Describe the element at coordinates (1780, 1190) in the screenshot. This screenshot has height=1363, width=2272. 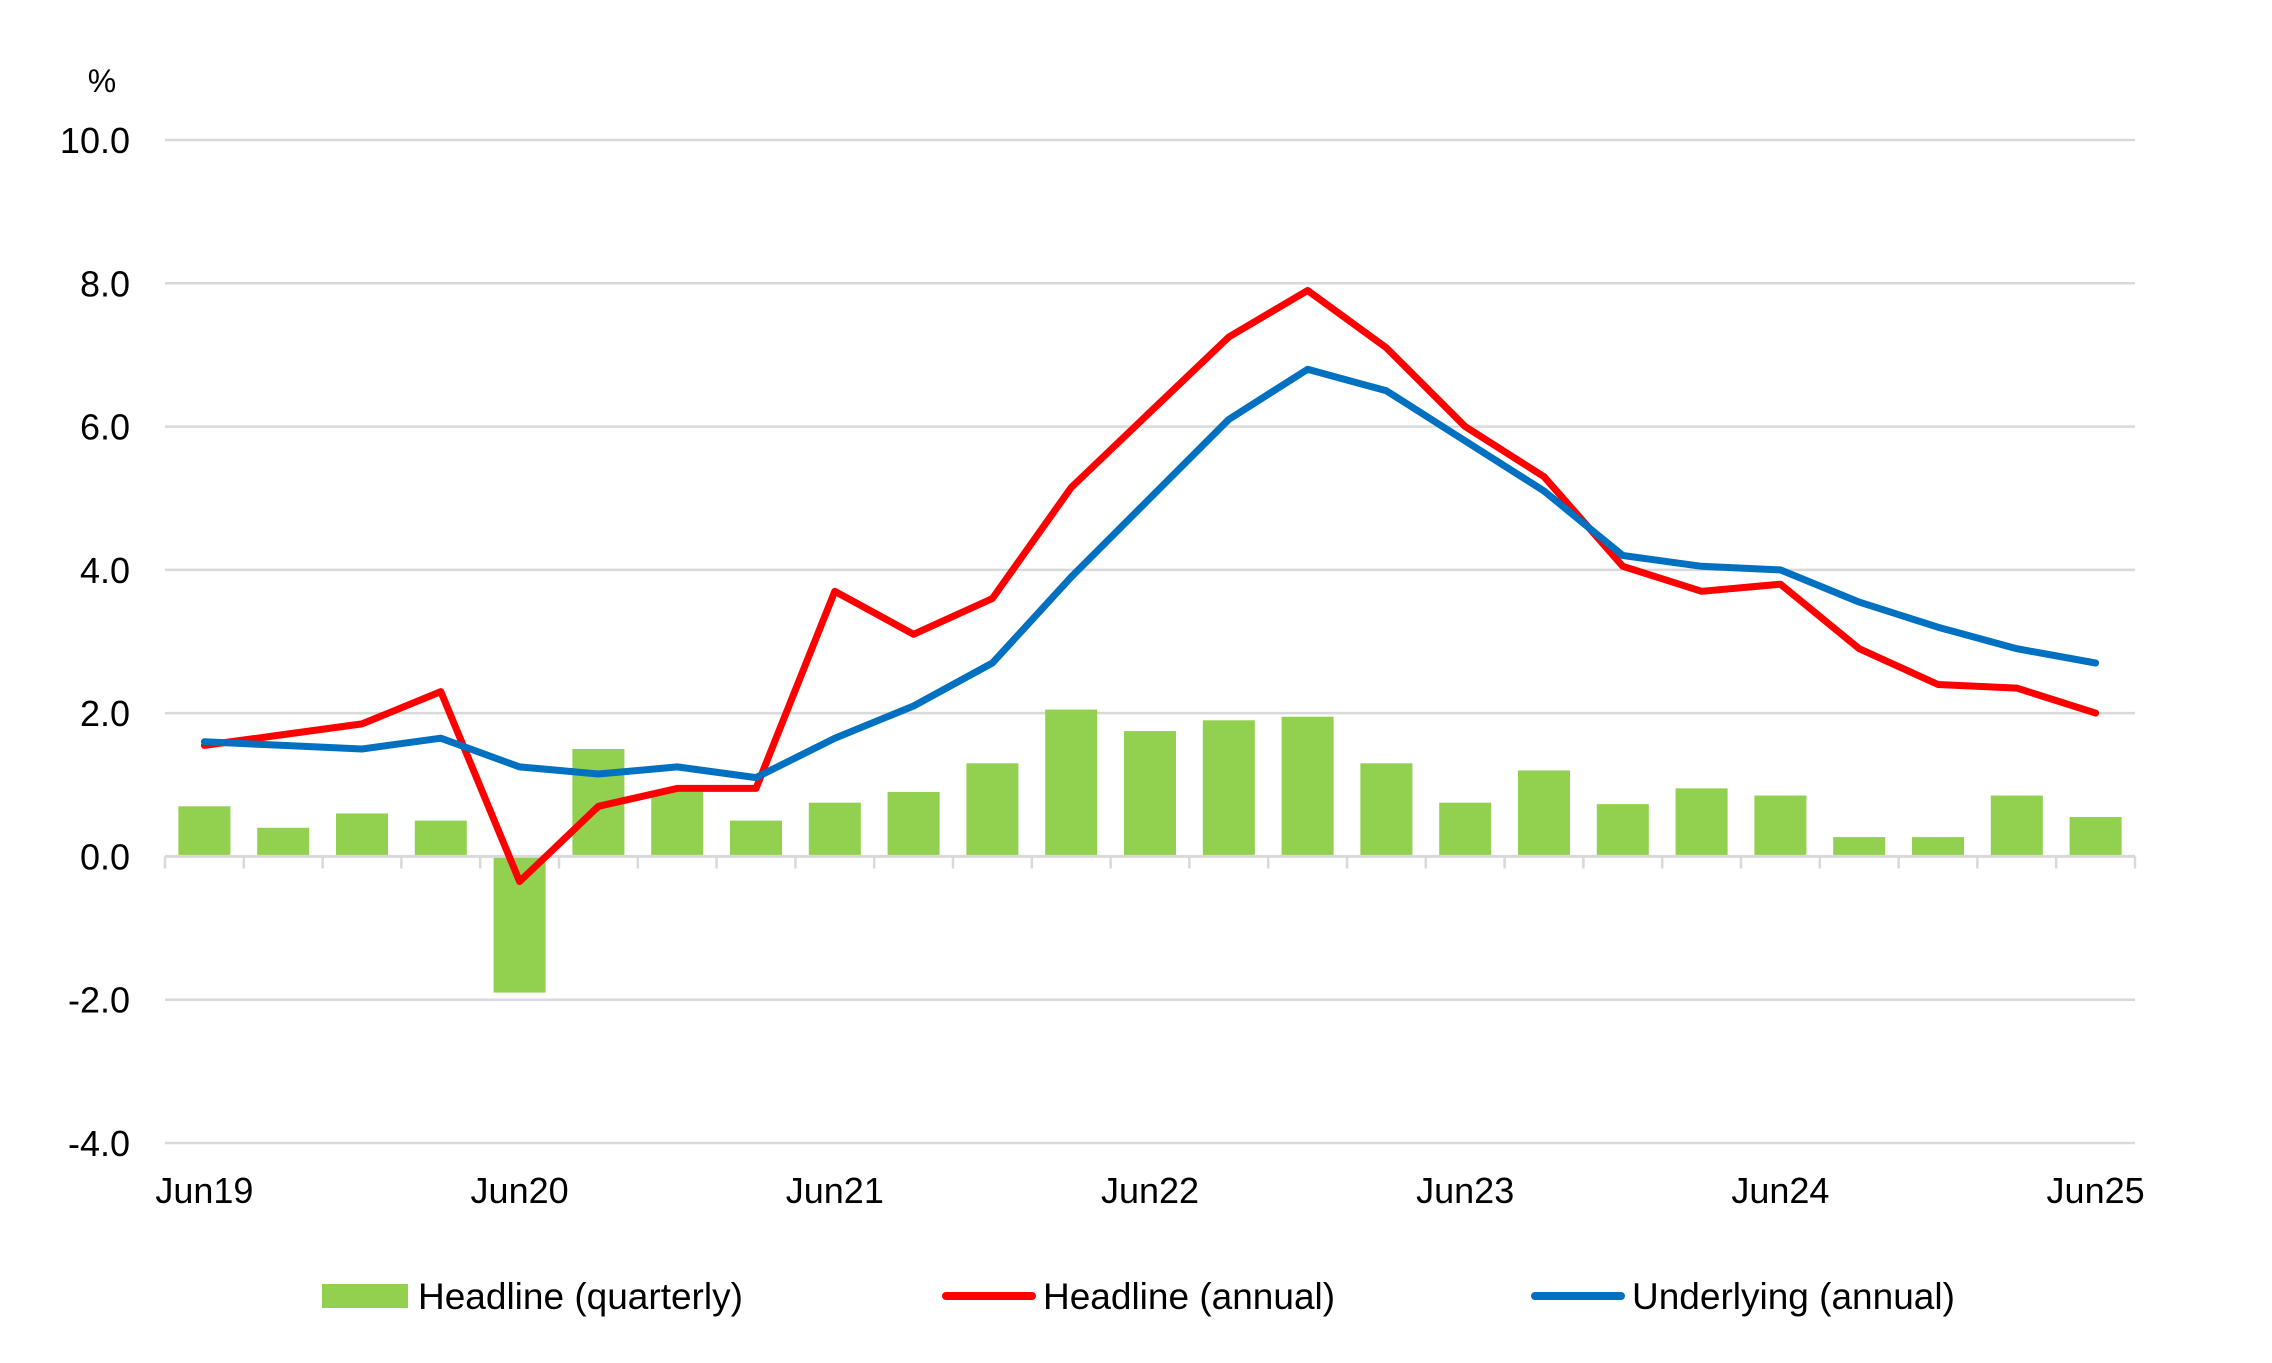
I see `x-tick-label: Jun24` at that location.